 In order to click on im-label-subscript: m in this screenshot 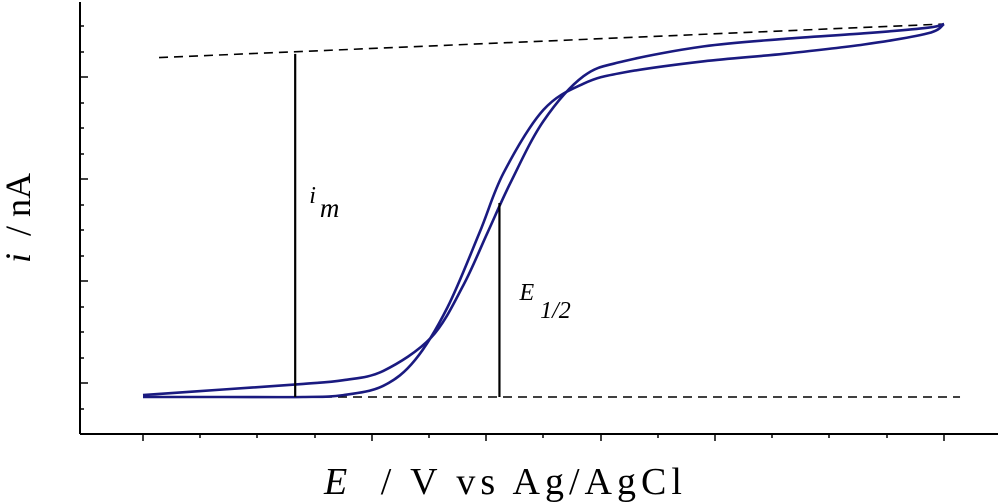, I will do `click(330, 208)`.